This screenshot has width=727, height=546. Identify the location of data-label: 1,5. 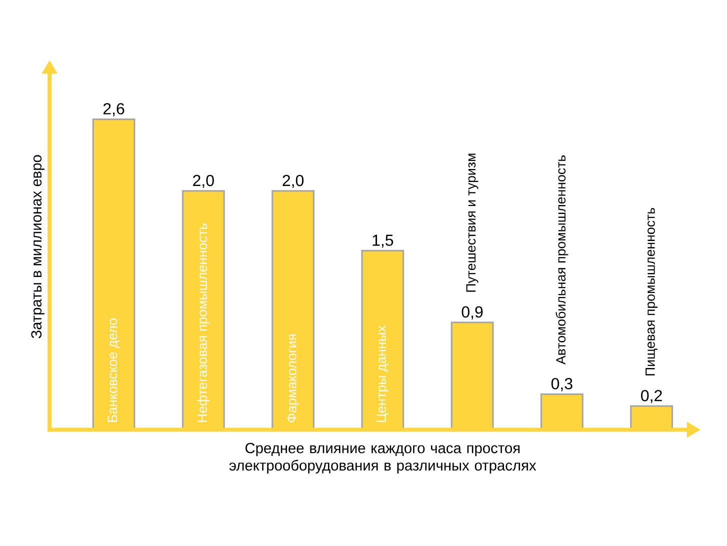
(383, 241).